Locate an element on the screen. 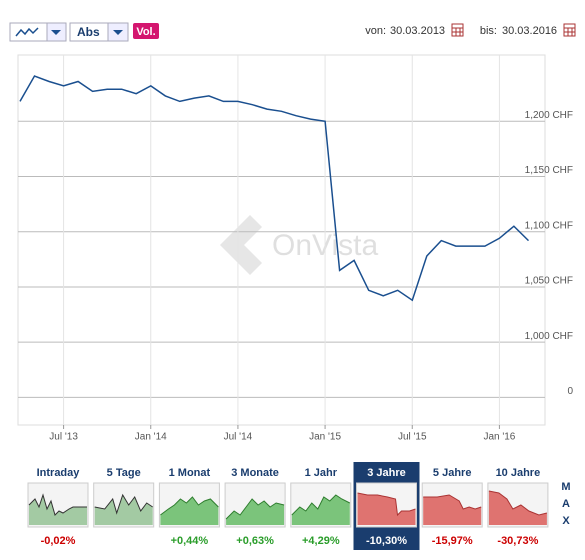 Image resolution: width=585 pixels, height=560 pixels. watermark: OnVista is located at coordinates (299, 245).